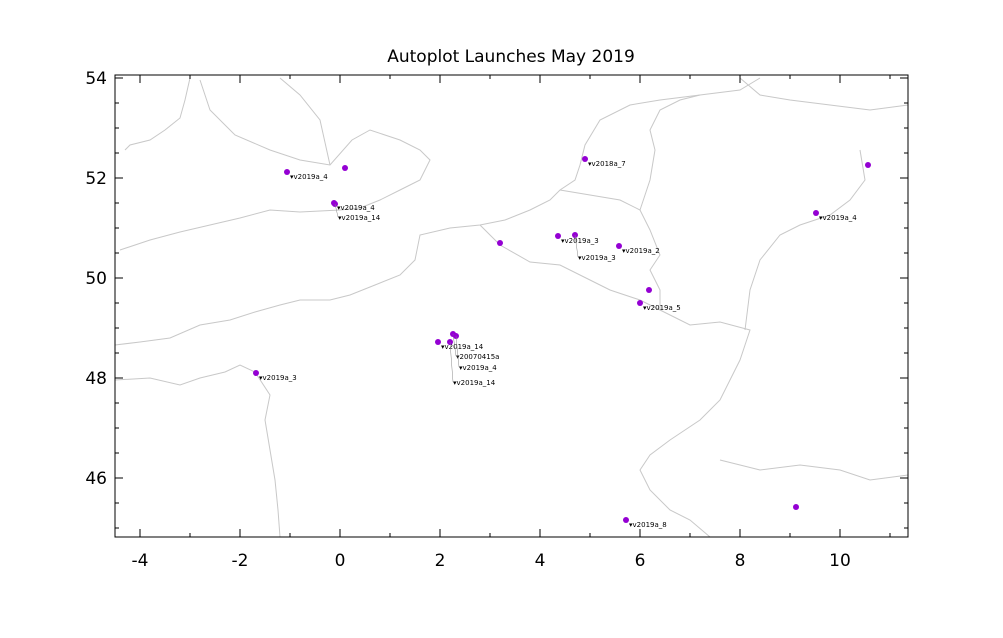  What do you see at coordinates (511, 57) in the screenshot?
I see `chart-title: Autoplot Launches May 2019` at bounding box center [511, 57].